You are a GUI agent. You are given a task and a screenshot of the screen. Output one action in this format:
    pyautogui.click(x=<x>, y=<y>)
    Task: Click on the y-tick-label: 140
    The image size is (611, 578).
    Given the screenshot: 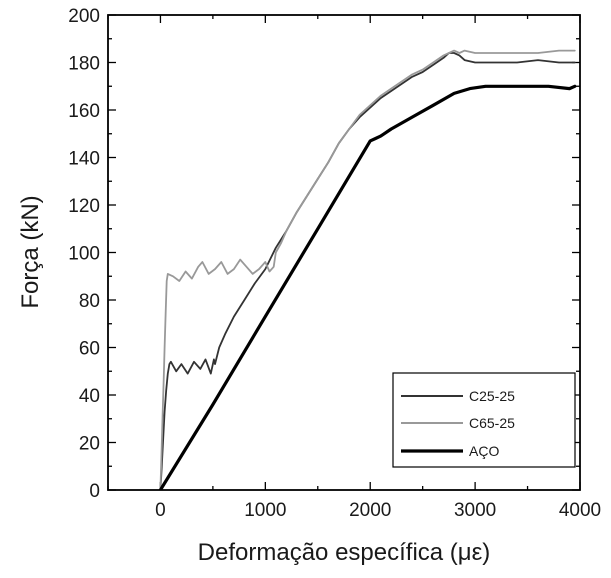 What is the action you would take?
    pyautogui.click(x=84, y=159)
    